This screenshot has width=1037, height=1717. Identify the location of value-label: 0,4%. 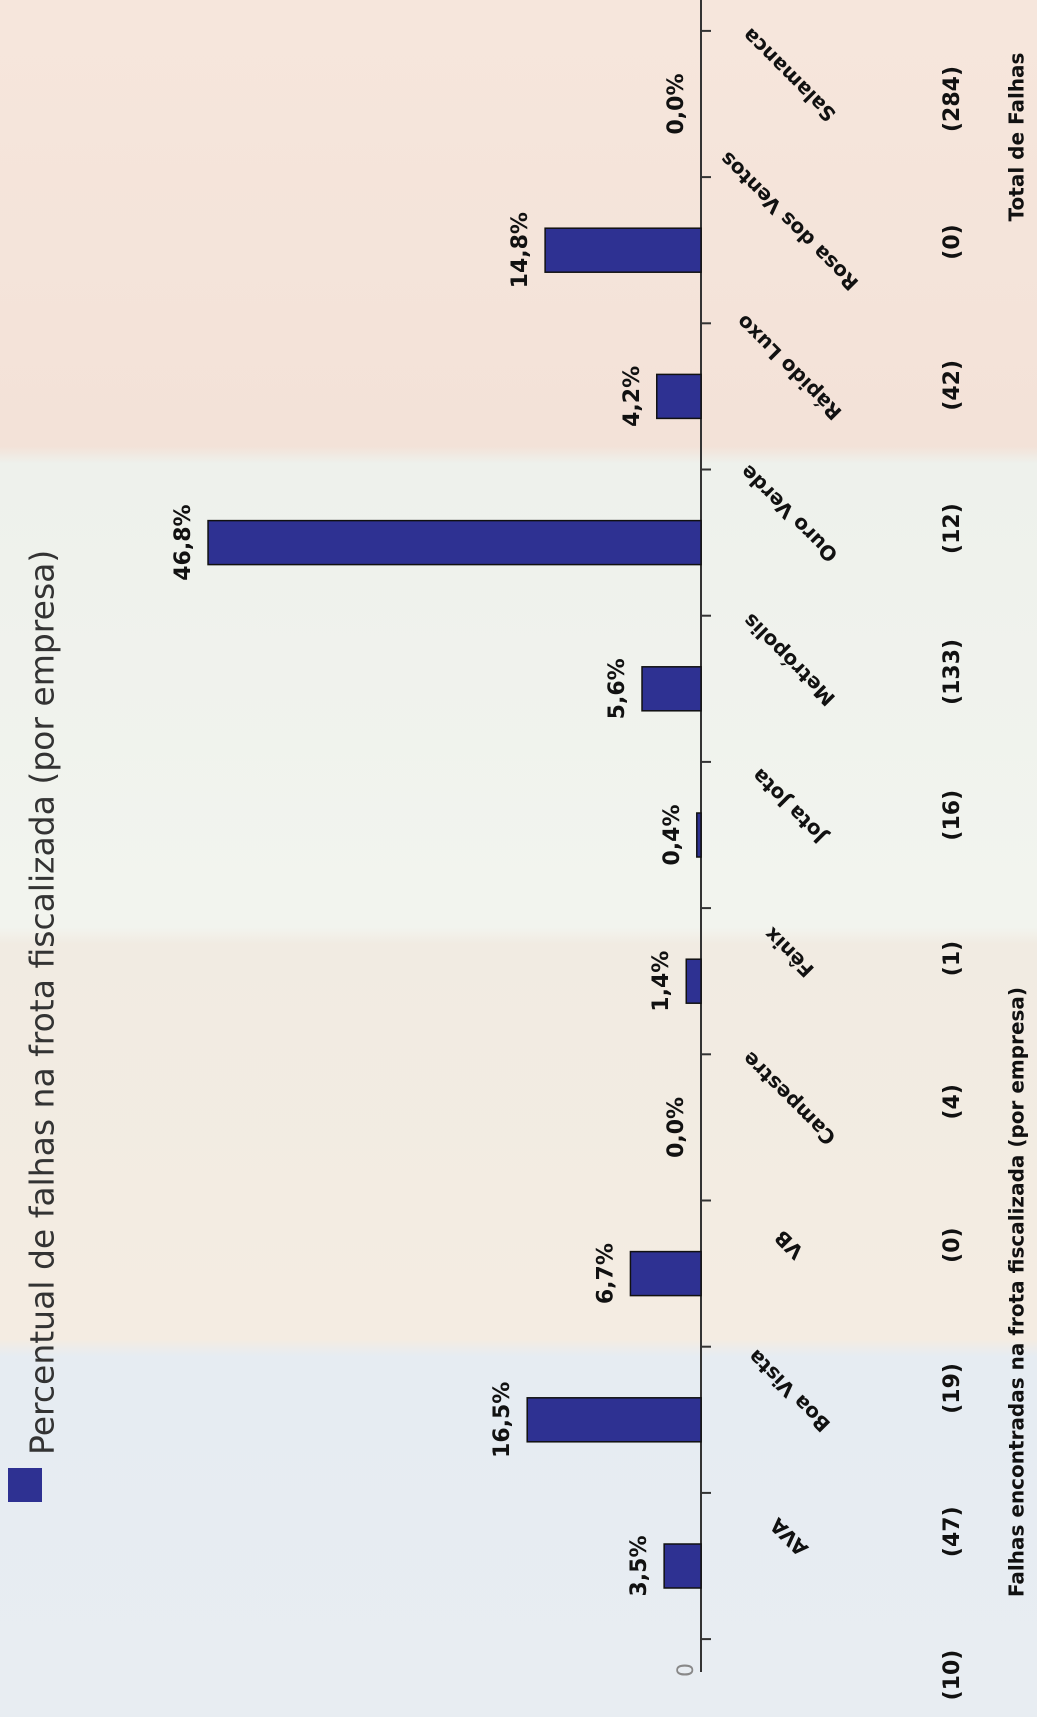
(672, 834).